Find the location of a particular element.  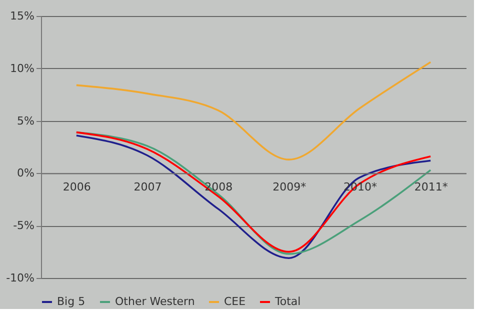

legend-label: CEE is located at coordinates (235, 301).